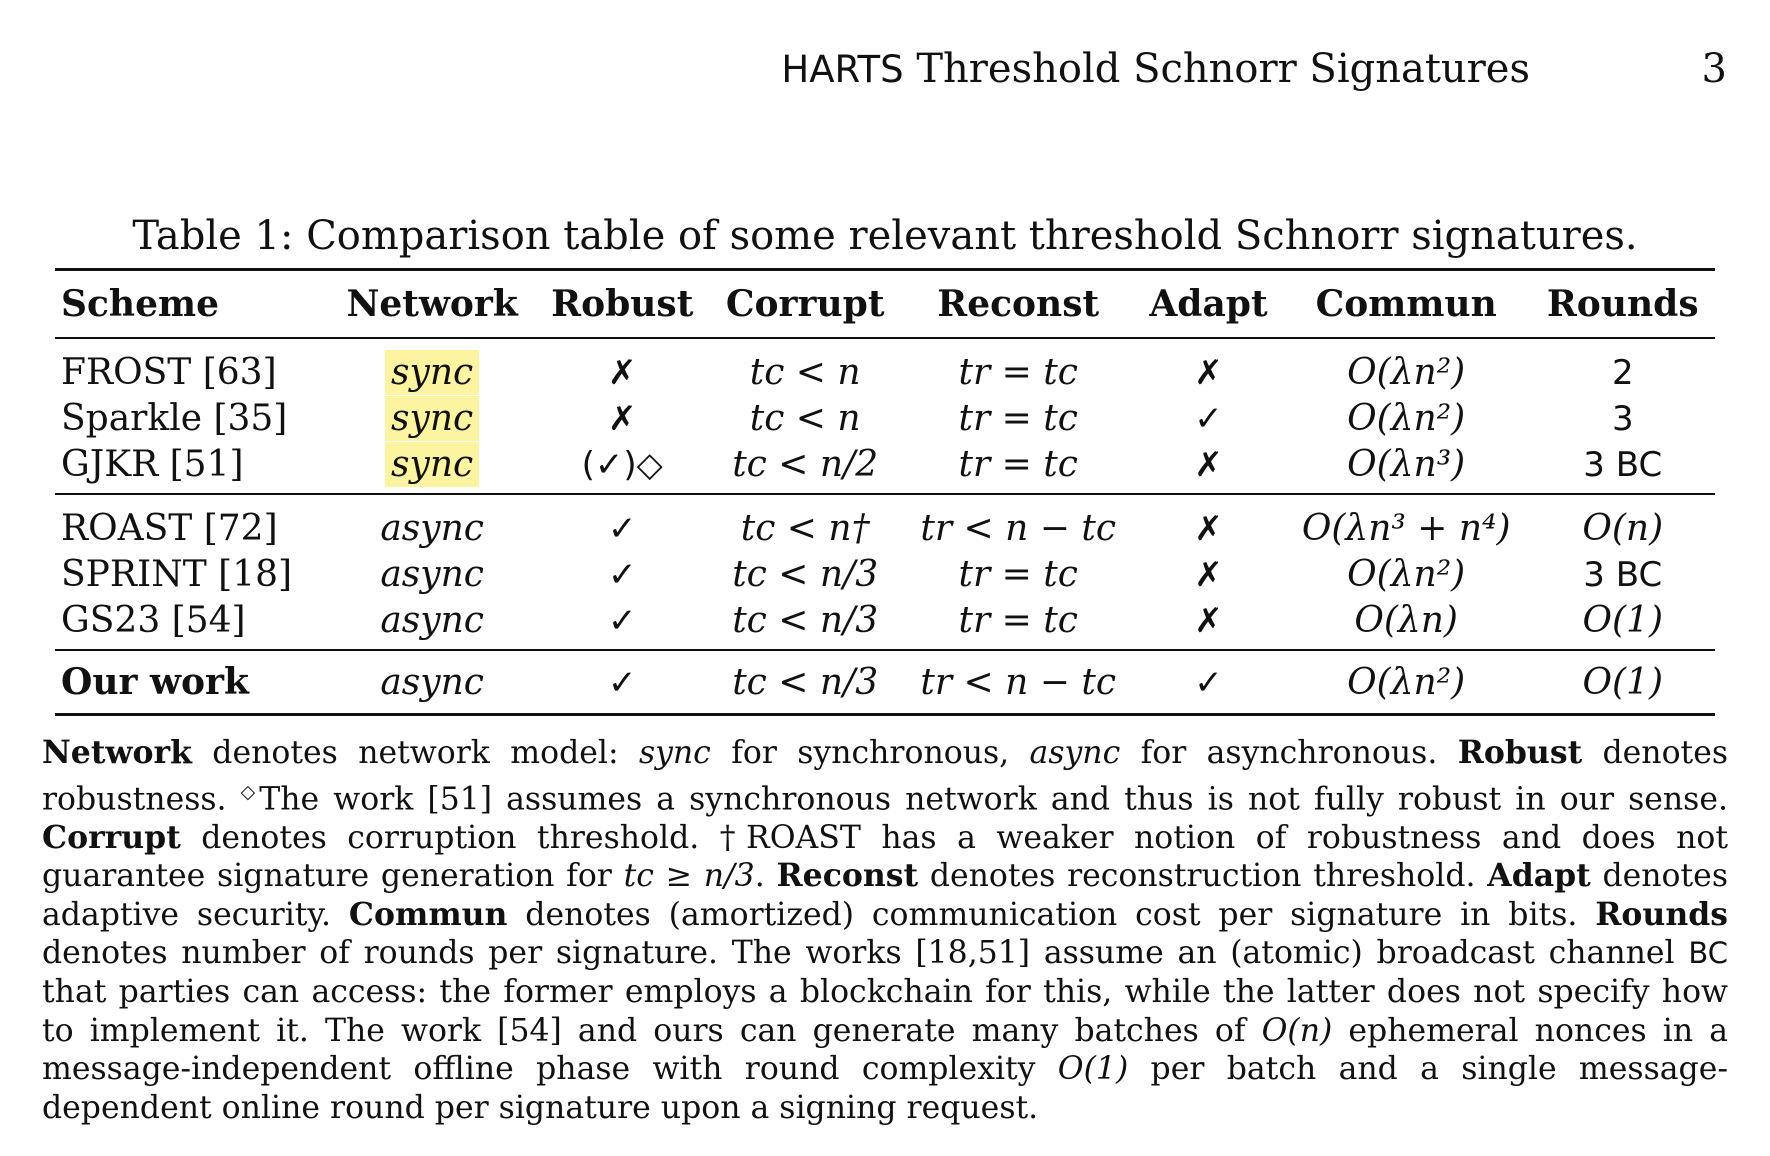 This screenshot has width=1770, height=1156. Describe the element at coordinates (805, 418) in the screenshot. I see `cell-corrupt: tc < n` at that location.